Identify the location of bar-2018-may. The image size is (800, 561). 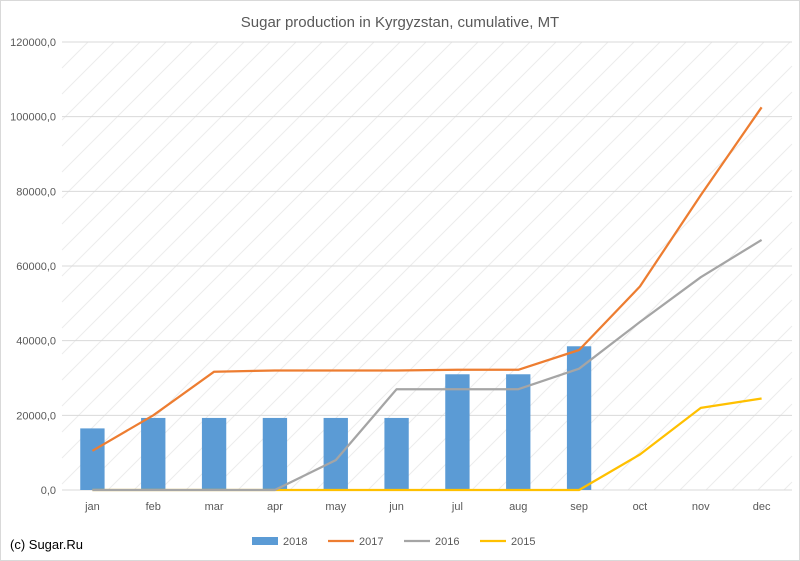
(335, 453).